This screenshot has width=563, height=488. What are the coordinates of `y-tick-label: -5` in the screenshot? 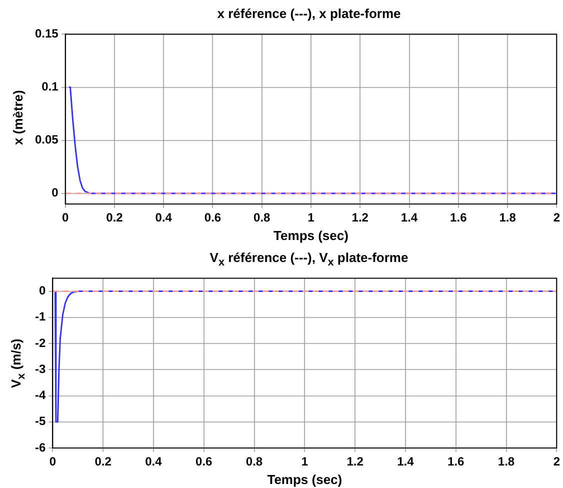 It's located at (40, 421).